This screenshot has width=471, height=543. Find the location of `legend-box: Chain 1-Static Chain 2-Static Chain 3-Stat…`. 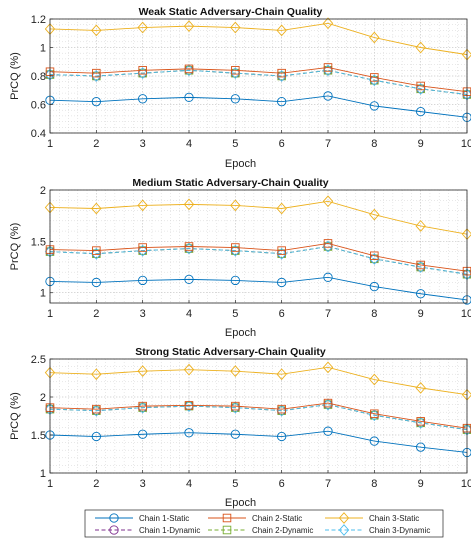

legend-box: Chain 1-Static Chain 2-Static Chain 3-Stat… is located at coordinates (264, 523).